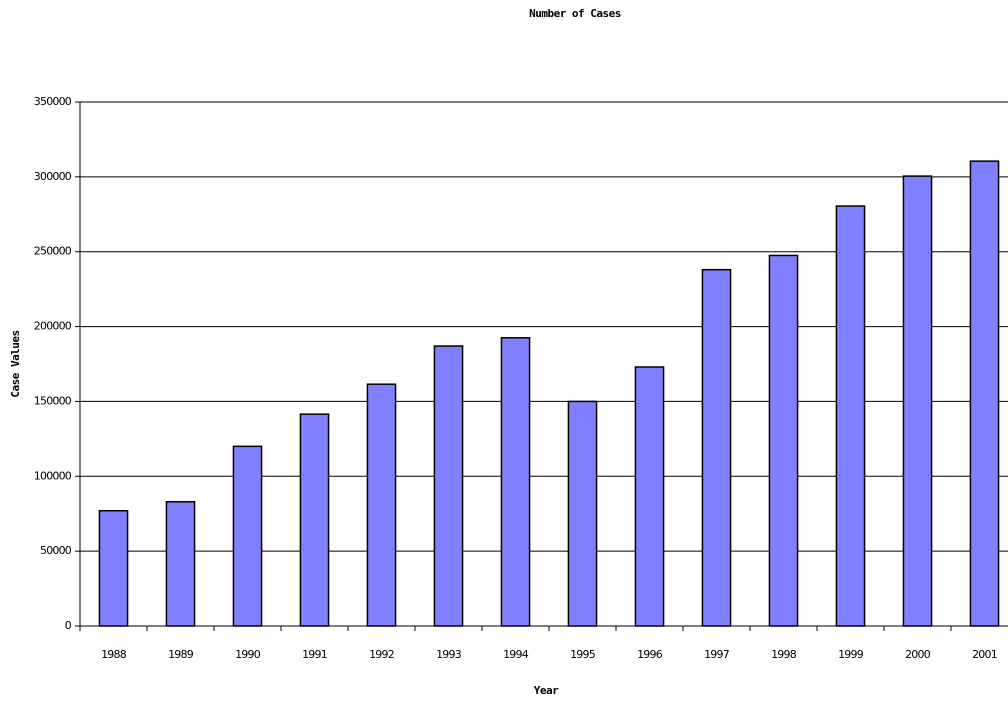  Describe the element at coordinates (53, 400) in the screenshot. I see `y-tick-label: 150000` at that location.